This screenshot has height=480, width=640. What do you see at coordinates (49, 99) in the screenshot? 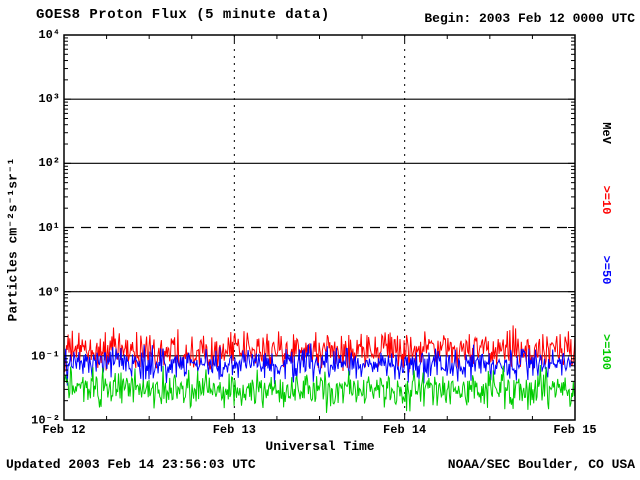
I see `y-tick-label: 10³` at bounding box center [49, 99].